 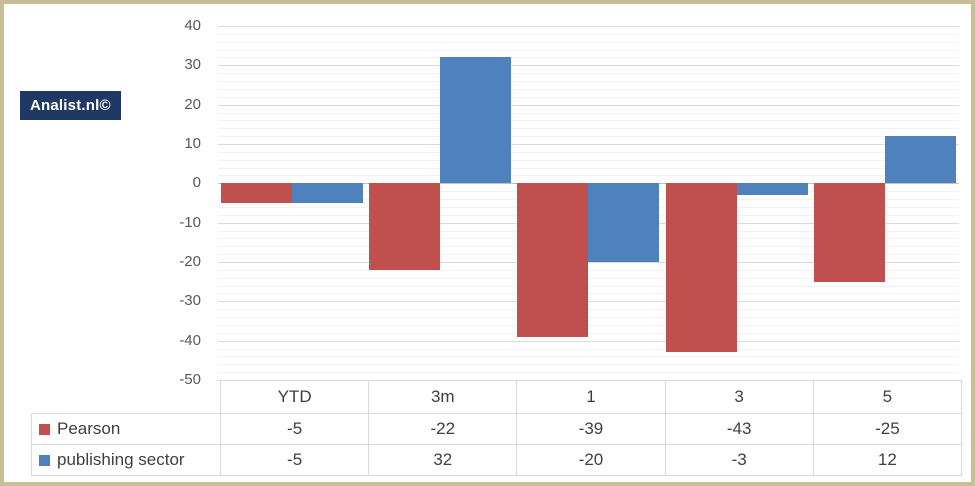 What do you see at coordinates (887, 429) in the screenshot?
I see `table-value-cell: -25` at bounding box center [887, 429].